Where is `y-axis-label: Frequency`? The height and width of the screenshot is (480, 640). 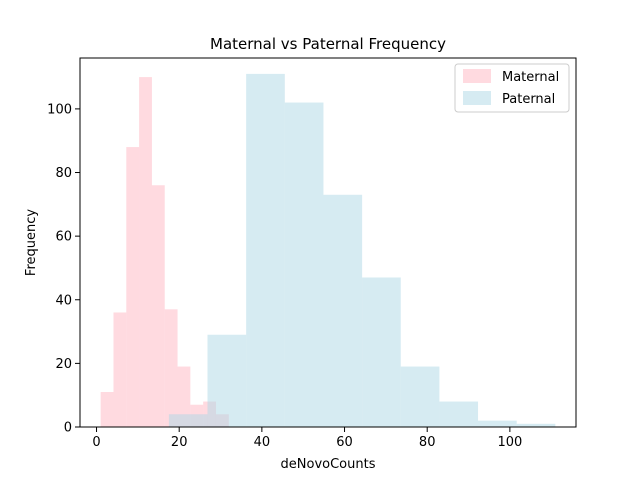 y-axis-label: Frequency is located at coordinates (31, 242).